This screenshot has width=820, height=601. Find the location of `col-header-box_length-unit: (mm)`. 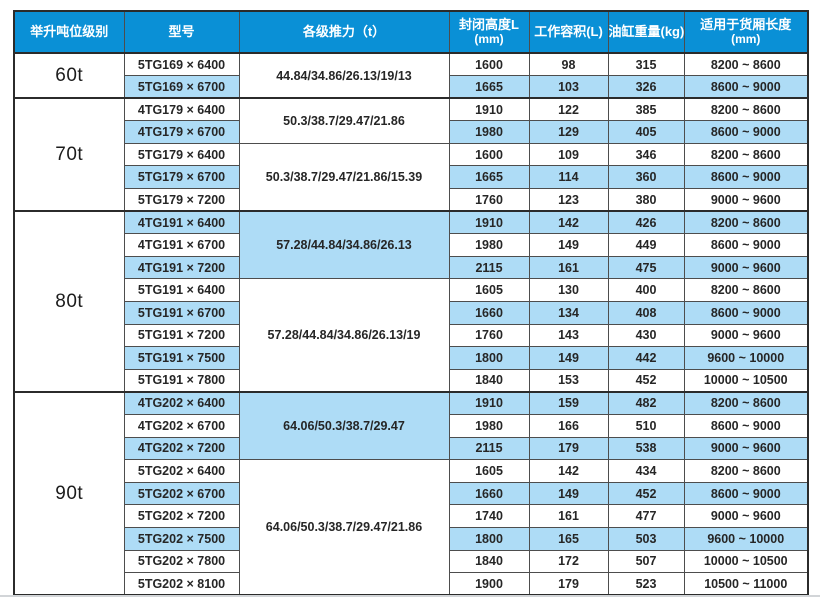

col-header-box_length-unit: (mm) is located at coordinates (746, 39).